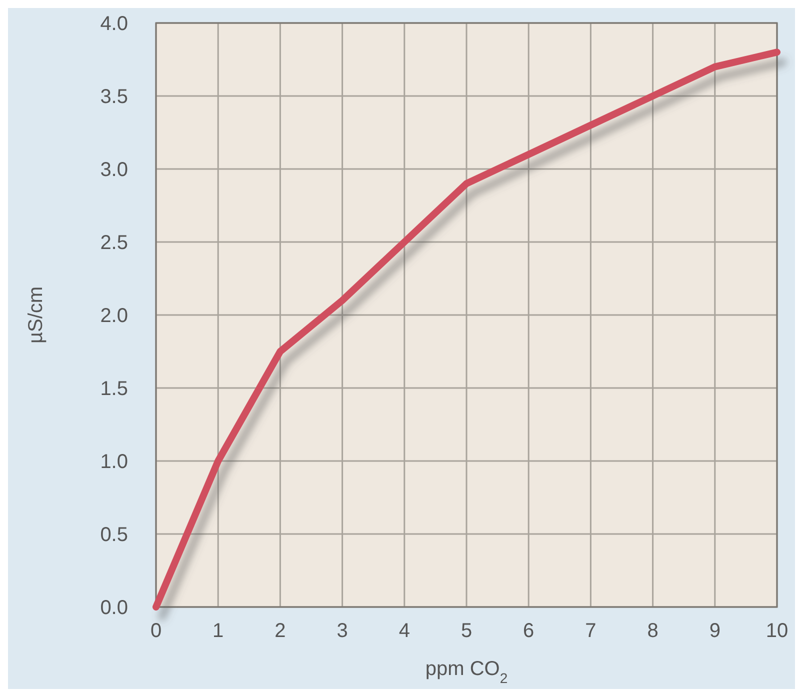 The width and height of the screenshot is (803, 697). Describe the element at coordinates (114, 170) in the screenshot. I see `y-tick-label: 3.0` at that location.